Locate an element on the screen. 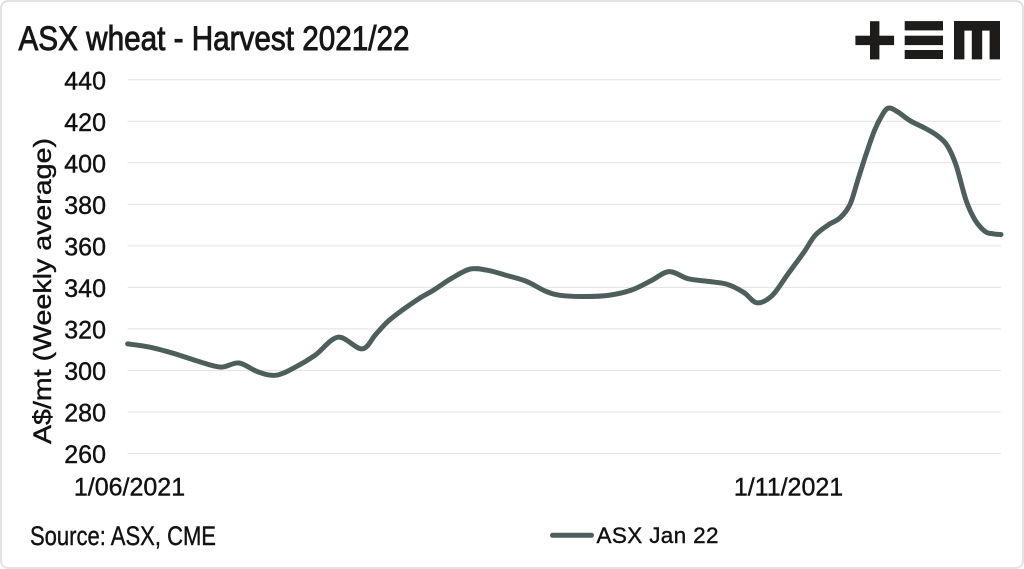  svg-text: 300 is located at coordinates (85, 372).